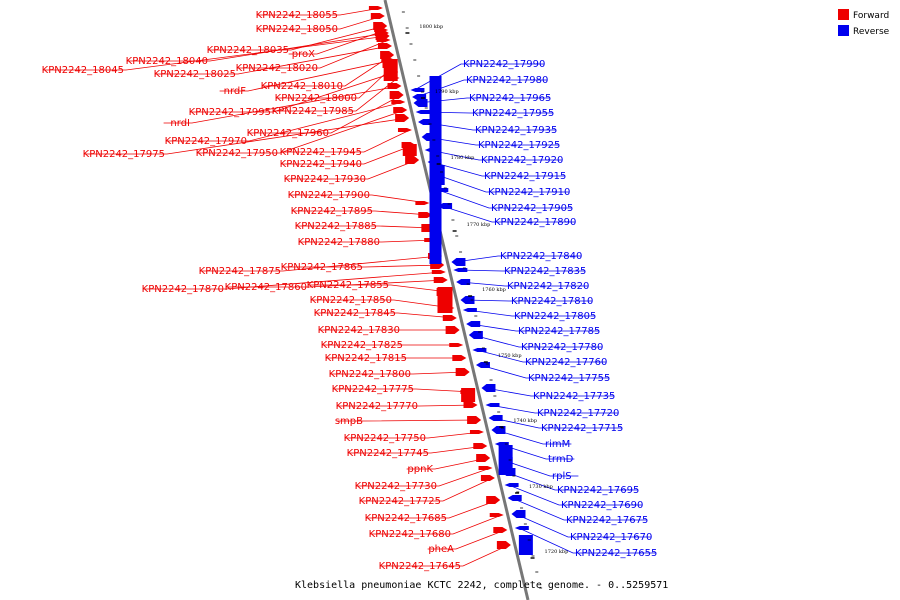 The image size is (900, 600). What do you see at coordinates (230, 112) in the screenshot?
I see `gene-label-forward: KPN2242_17995` at bounding box center [230, 112].